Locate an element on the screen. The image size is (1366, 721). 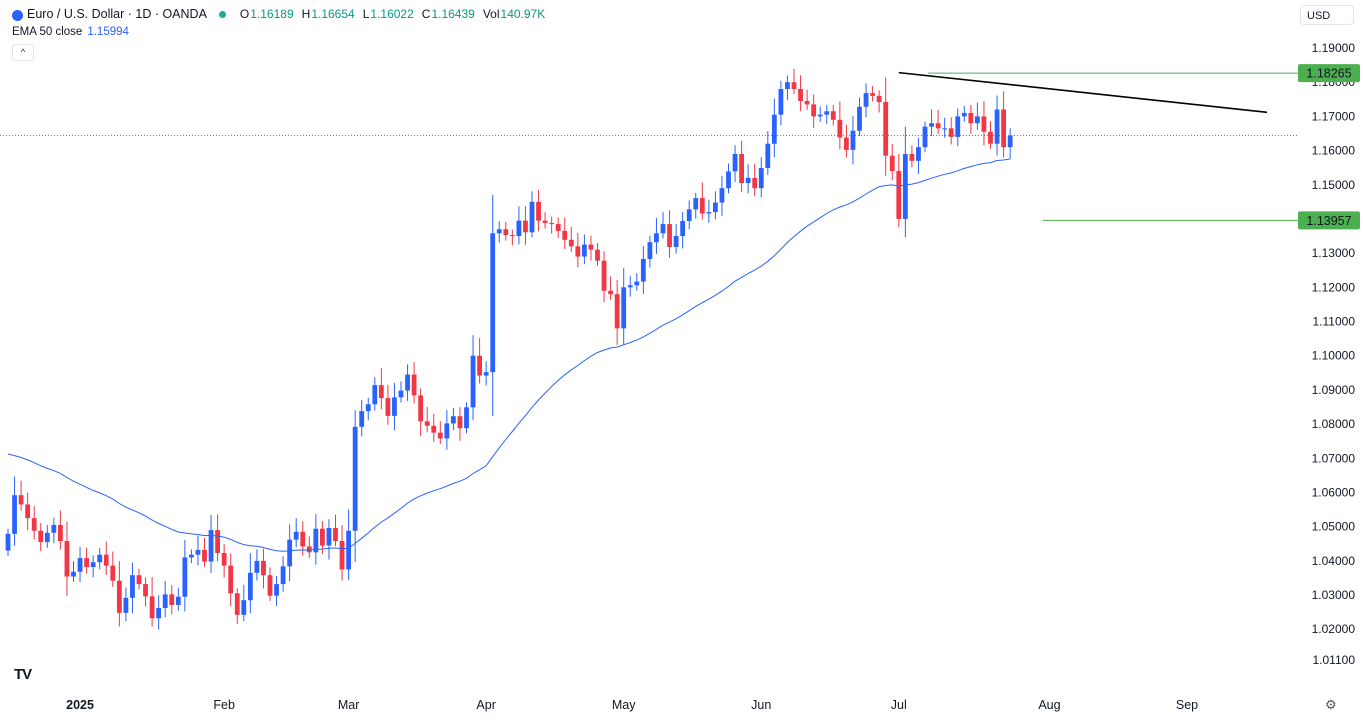
level-labels: 1.18265 1.13957 is located at coordinates (1329, 147).